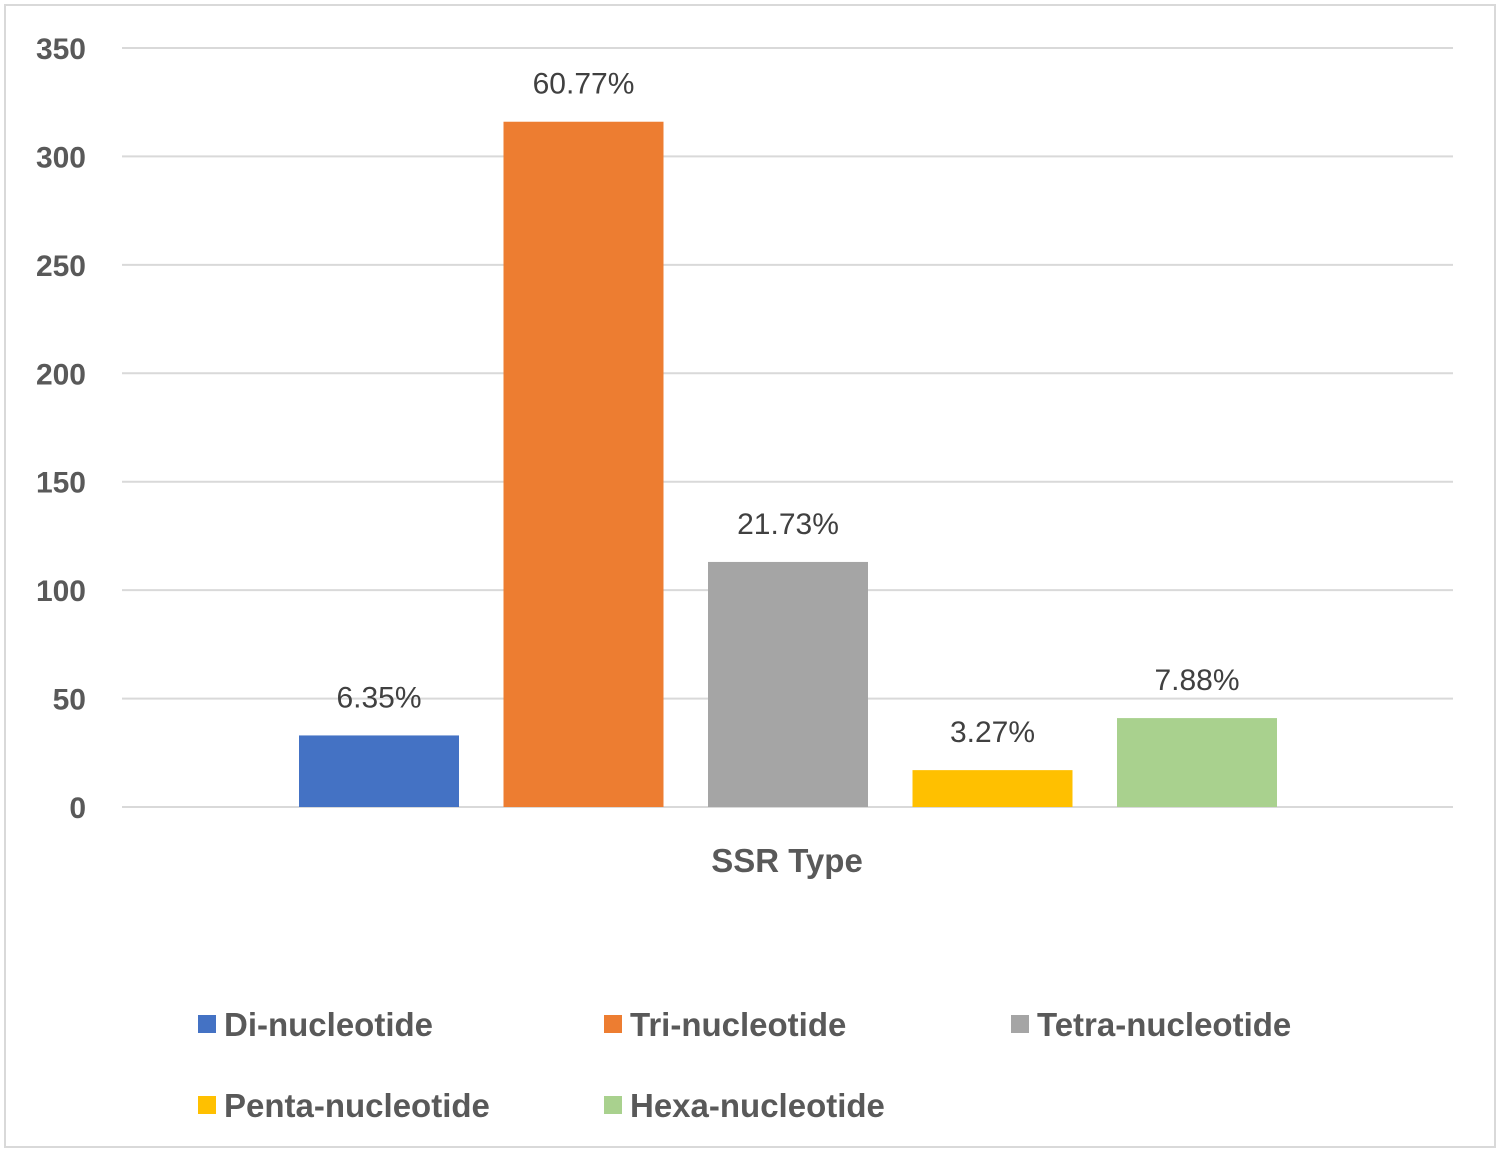  Describe the element at coordinates (757, 1105) in the screenshot. I see `legend-label: Hexa-nucleotide` at that location.